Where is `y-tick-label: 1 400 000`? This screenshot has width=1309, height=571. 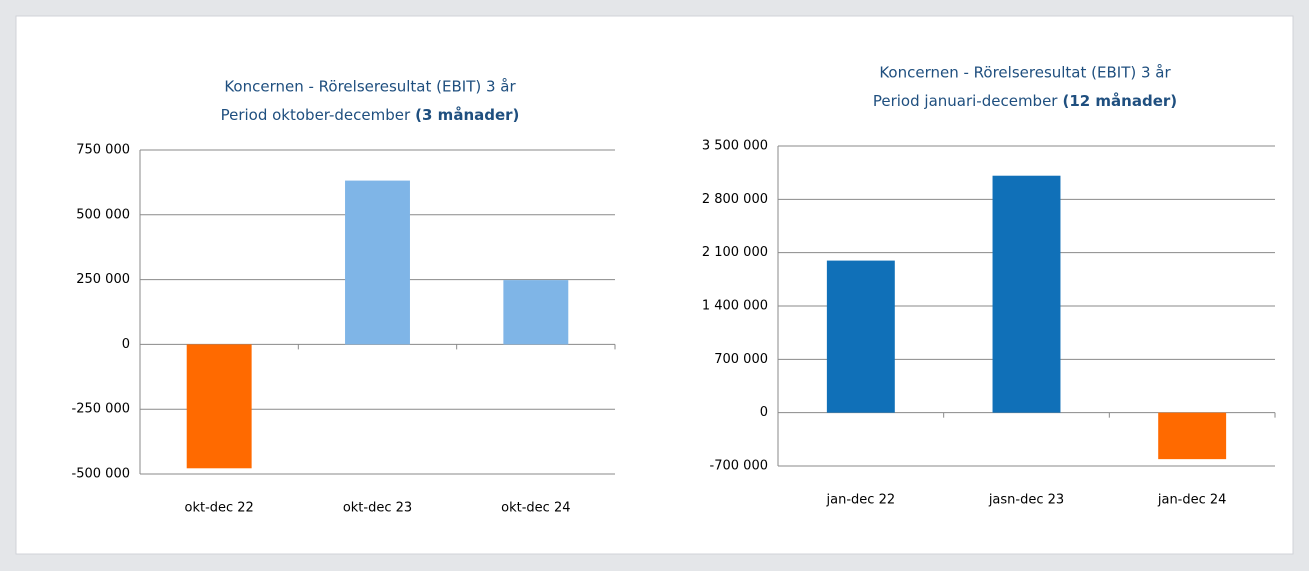
y-tick-label: 1 400 000 is located at coordinates (735, 306).